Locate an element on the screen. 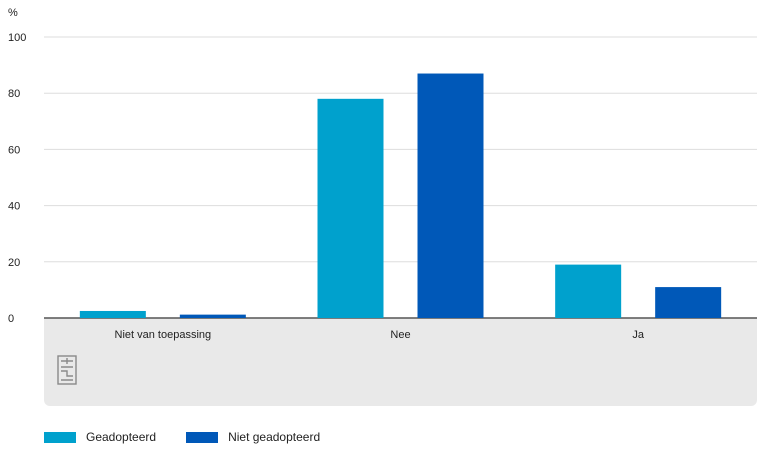 This screenshot has width=757, height=451. y-tick-label: 80 is located at coordinates (14, 94).